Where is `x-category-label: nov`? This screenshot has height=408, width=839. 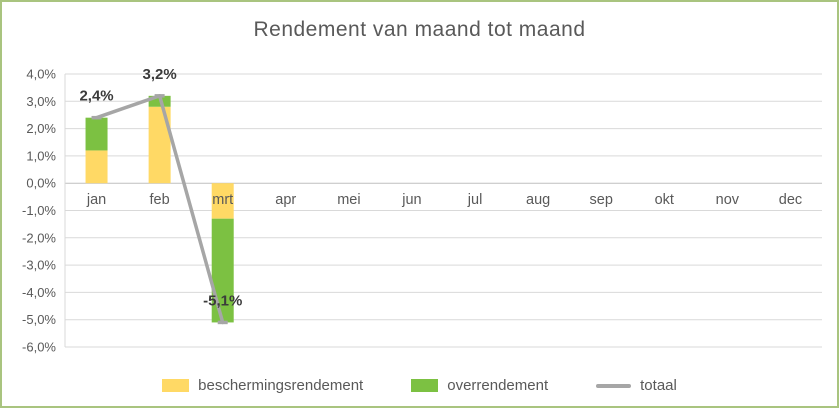 x-category-label: nov is located at coordinates (728, 200).